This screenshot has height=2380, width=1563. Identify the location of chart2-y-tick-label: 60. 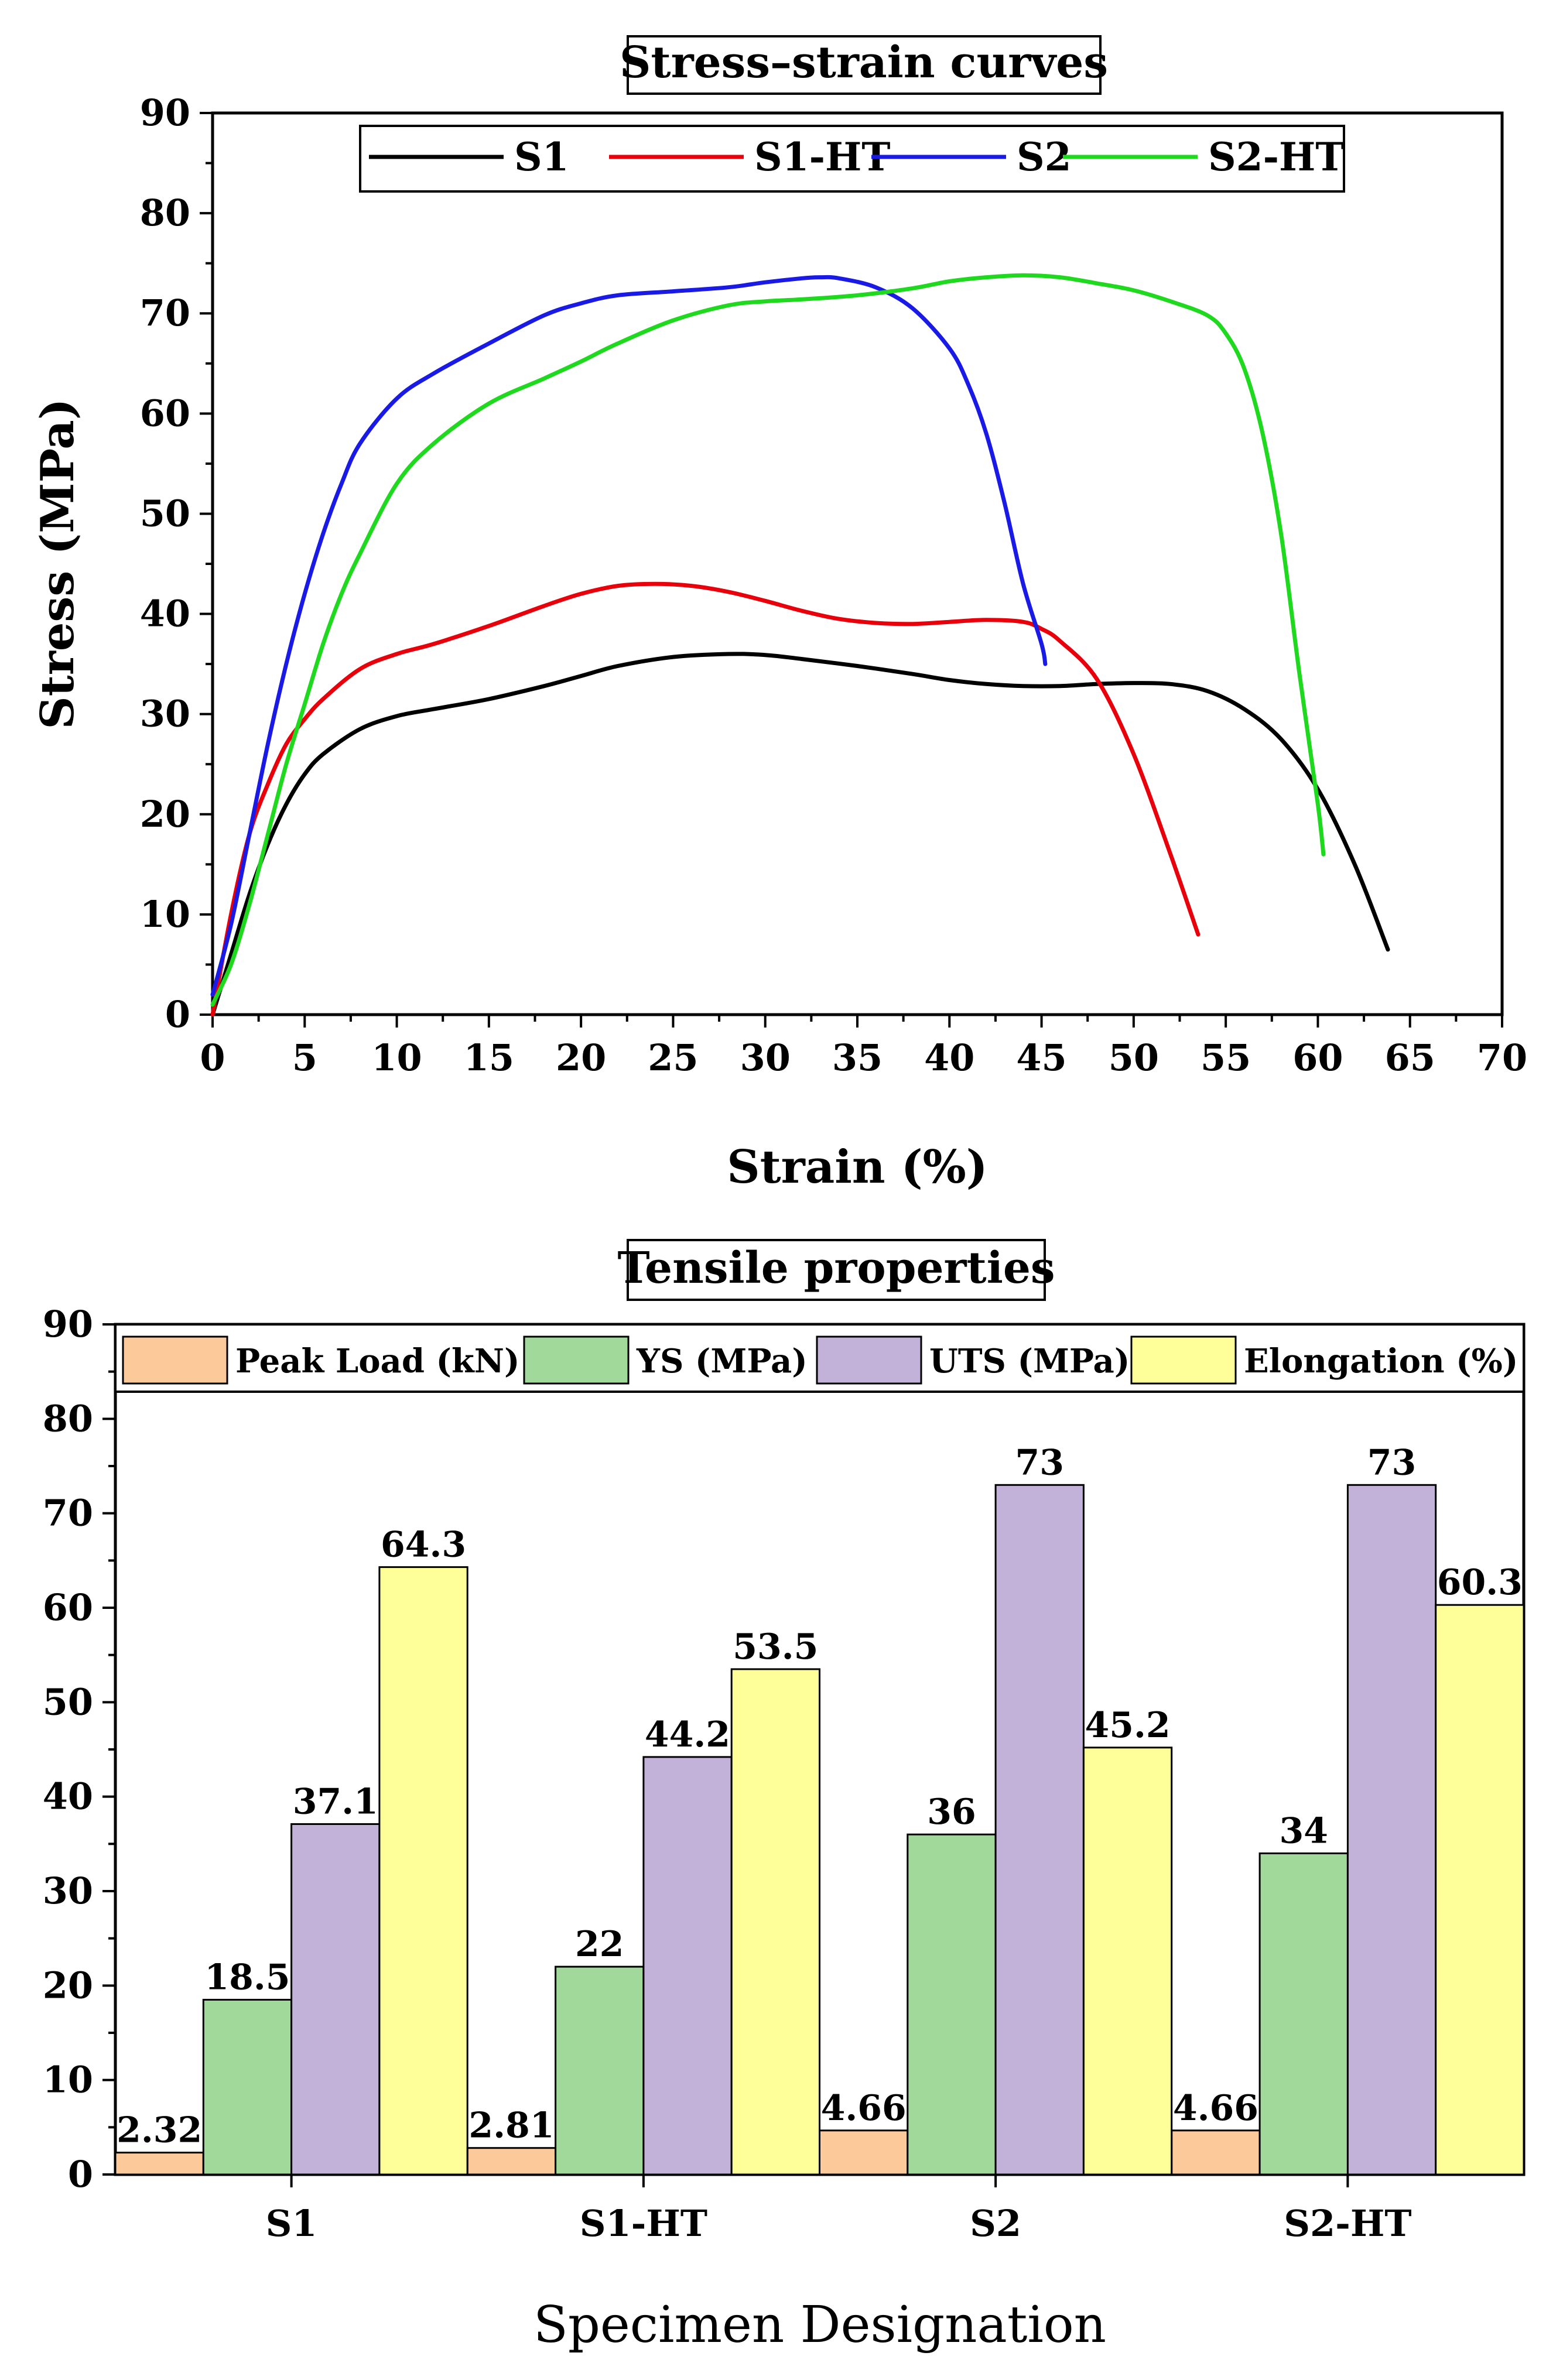
(68, 1607).